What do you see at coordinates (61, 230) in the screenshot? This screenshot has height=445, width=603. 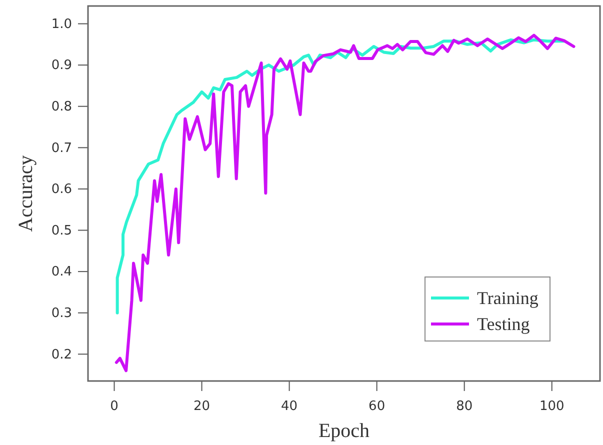 I see `y-tick-label: 0.5` at bounding box center [61, 230].